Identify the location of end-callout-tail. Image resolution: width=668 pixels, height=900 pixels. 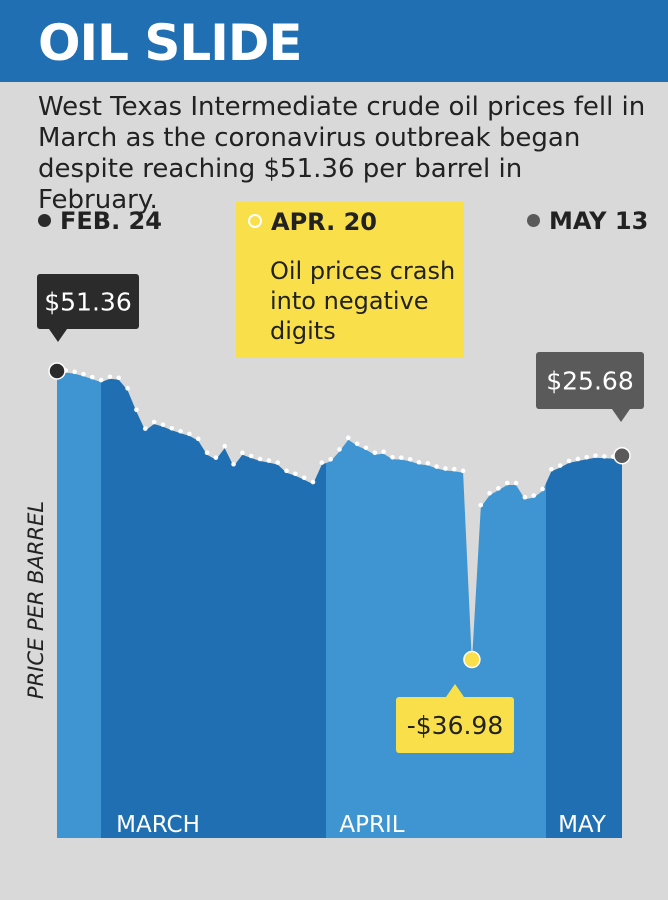
(621, 415).